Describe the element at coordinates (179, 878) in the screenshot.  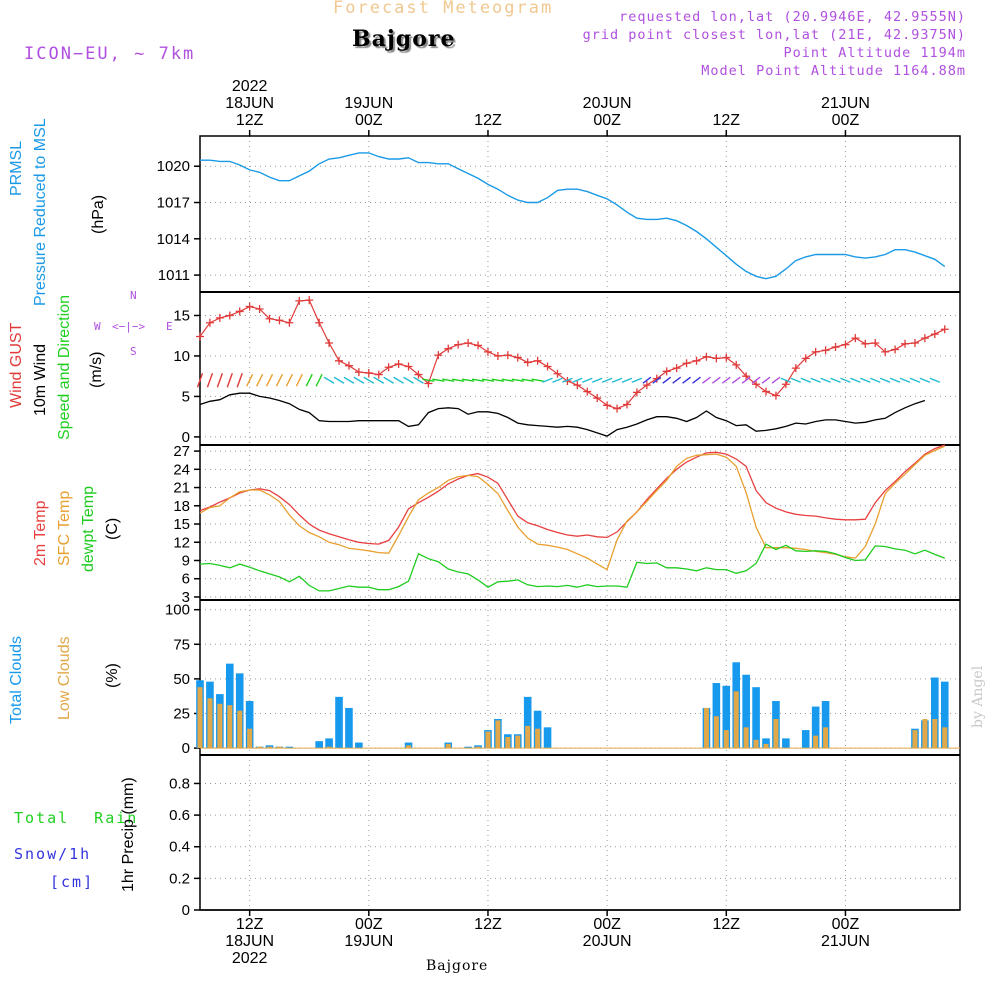
I see `precip-y-tick-label: 0.2` at that location.